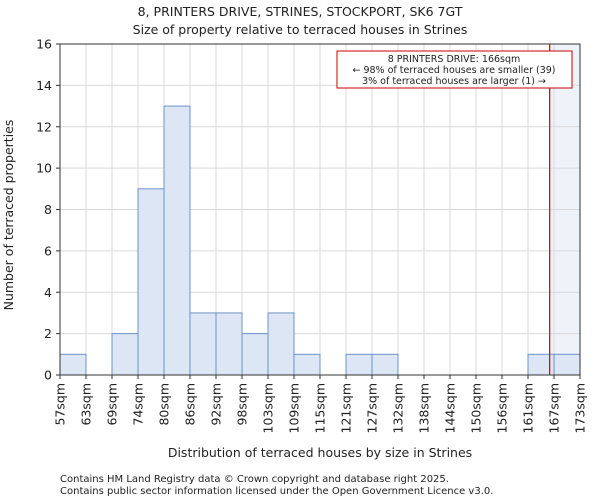 Image resolution: width=600 pixels, height=500 pixels. Describe the element at coordinates (454, 59) in the screenshot. I see `annotation-line-1: 8 PRINTERS DRIVE: 166sqm` at that location.